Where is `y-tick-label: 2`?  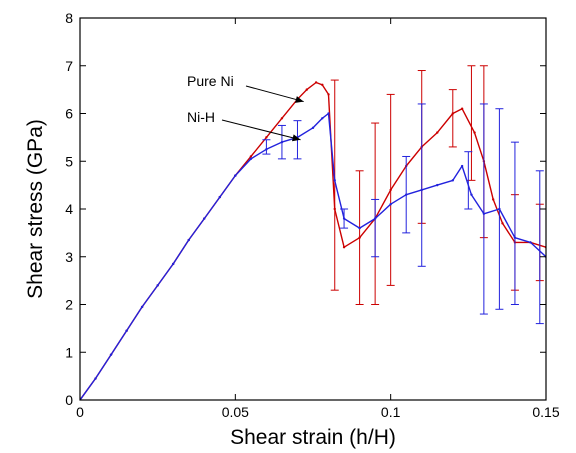 y-tick-label: 2 is located at coordinates (69, 305).